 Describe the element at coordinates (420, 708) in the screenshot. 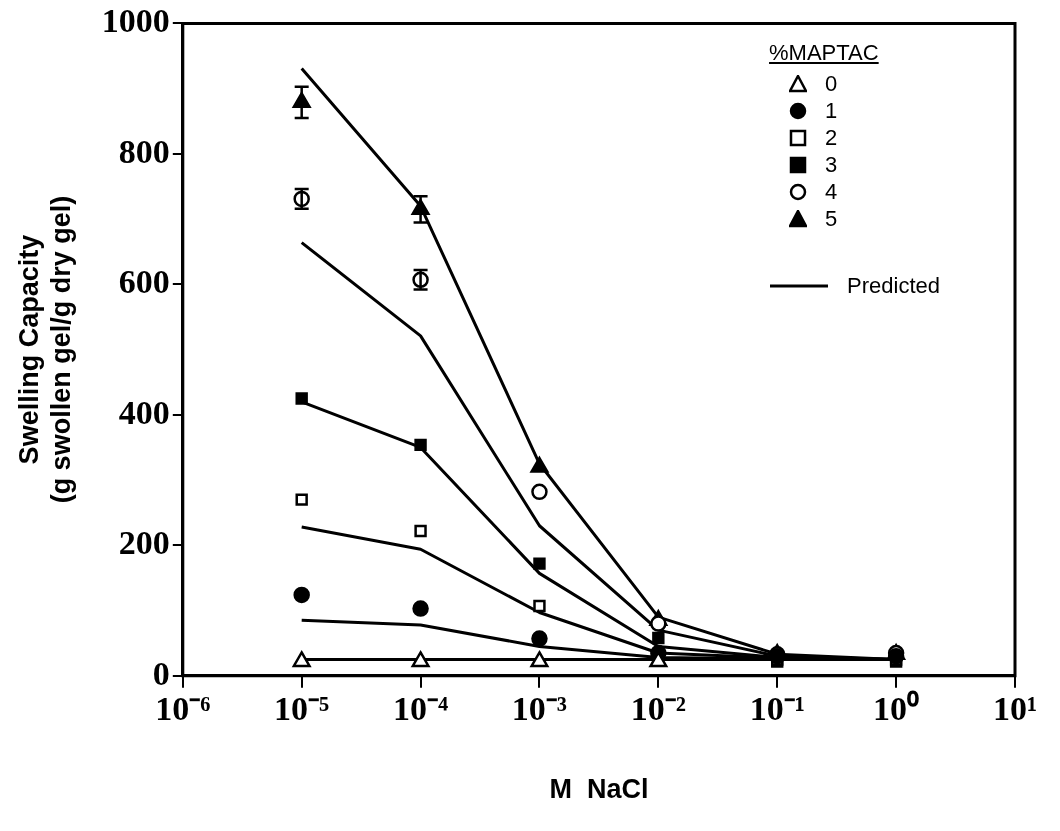

I see `x-tick-label: 10⁻⁴` at that location.